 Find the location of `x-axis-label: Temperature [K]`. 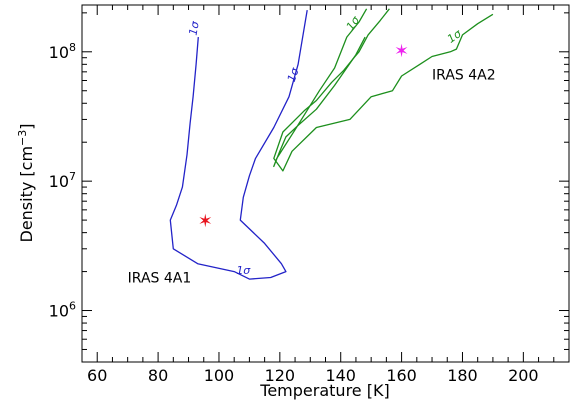

x-axis-label: Temperature [K] is located at coordinates (324, 390).